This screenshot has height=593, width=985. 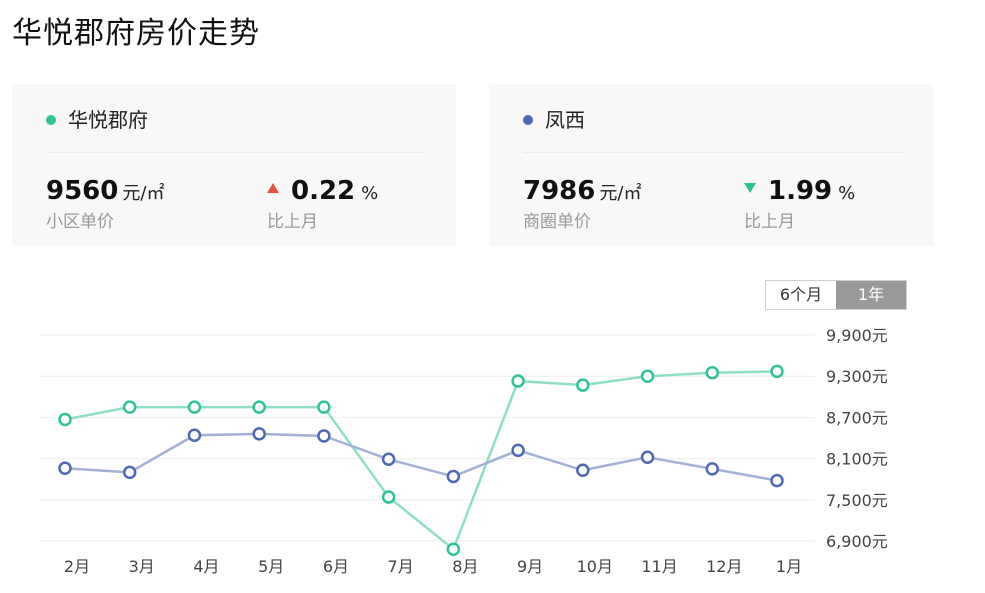 I want to click on x-tick-label: 2月, so click(x=77, y=566).